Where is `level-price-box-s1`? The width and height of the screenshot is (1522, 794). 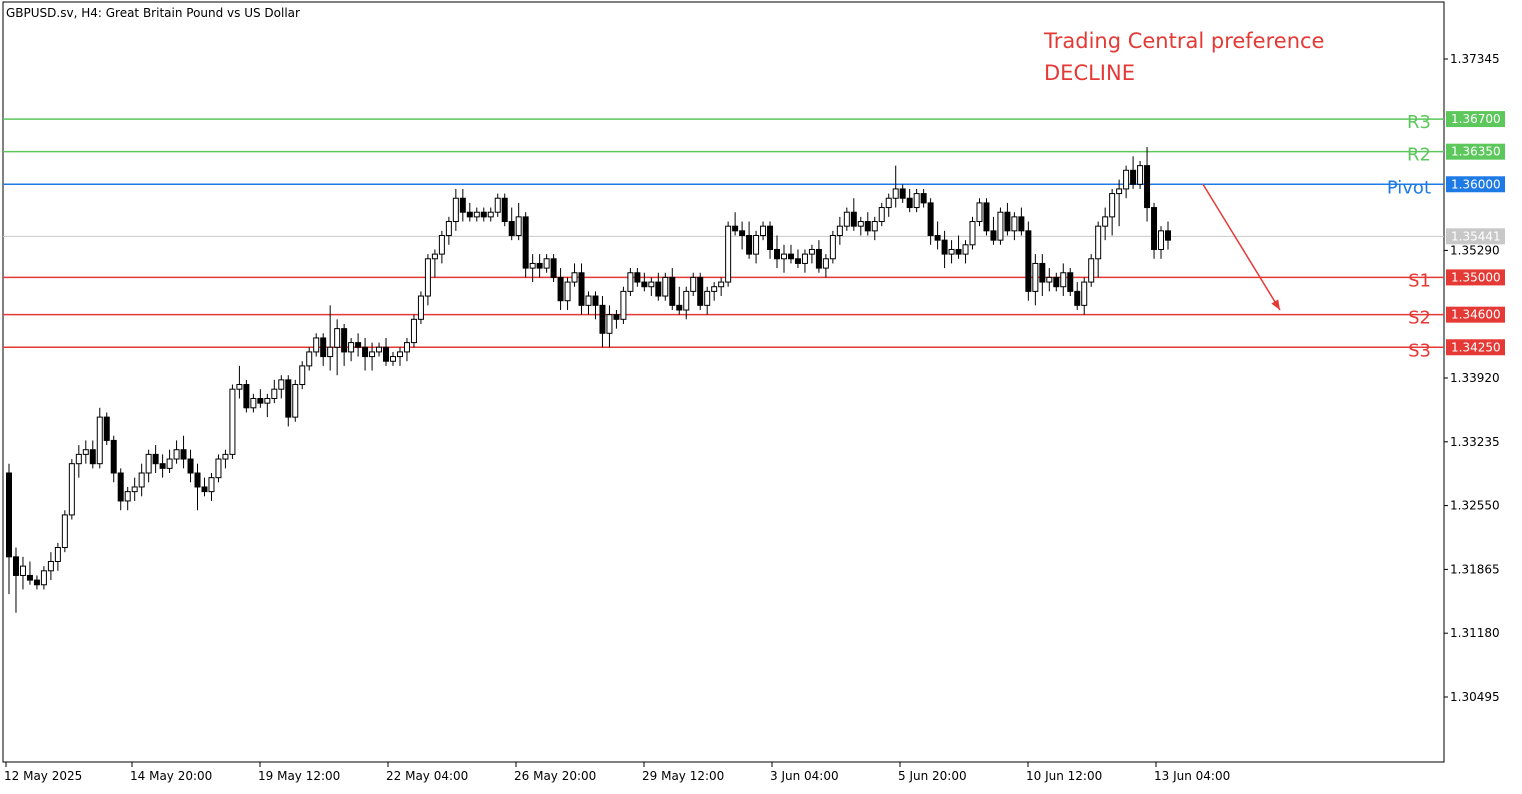 level-price-box-s1 is located at coordinates (1475, 277).